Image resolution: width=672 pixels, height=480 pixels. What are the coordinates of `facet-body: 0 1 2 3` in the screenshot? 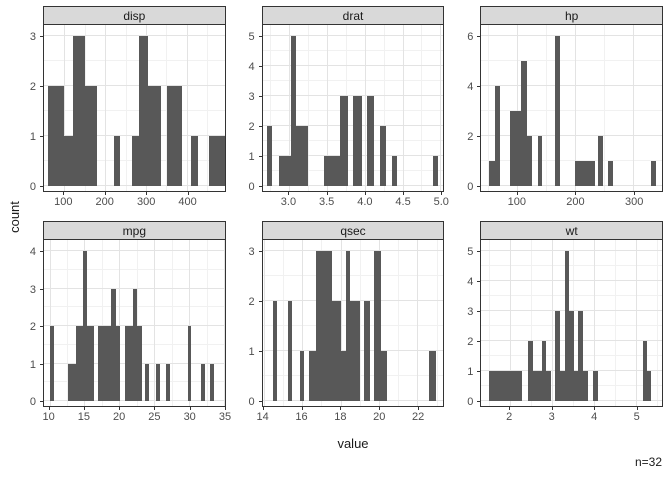 It's located at (121, 108).